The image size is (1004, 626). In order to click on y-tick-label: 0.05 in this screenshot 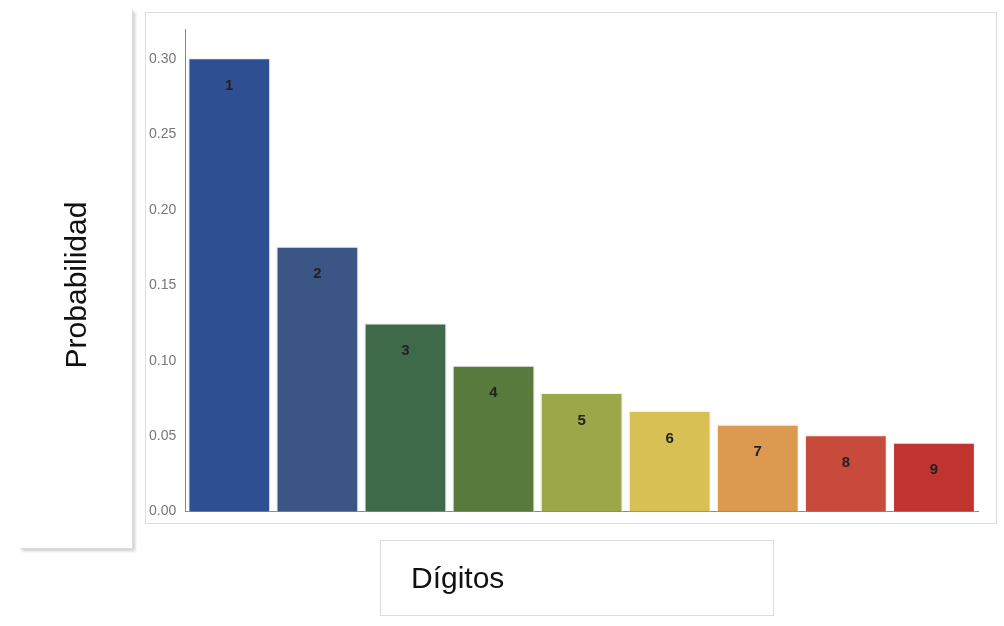, I will do `click(163, 435)`.